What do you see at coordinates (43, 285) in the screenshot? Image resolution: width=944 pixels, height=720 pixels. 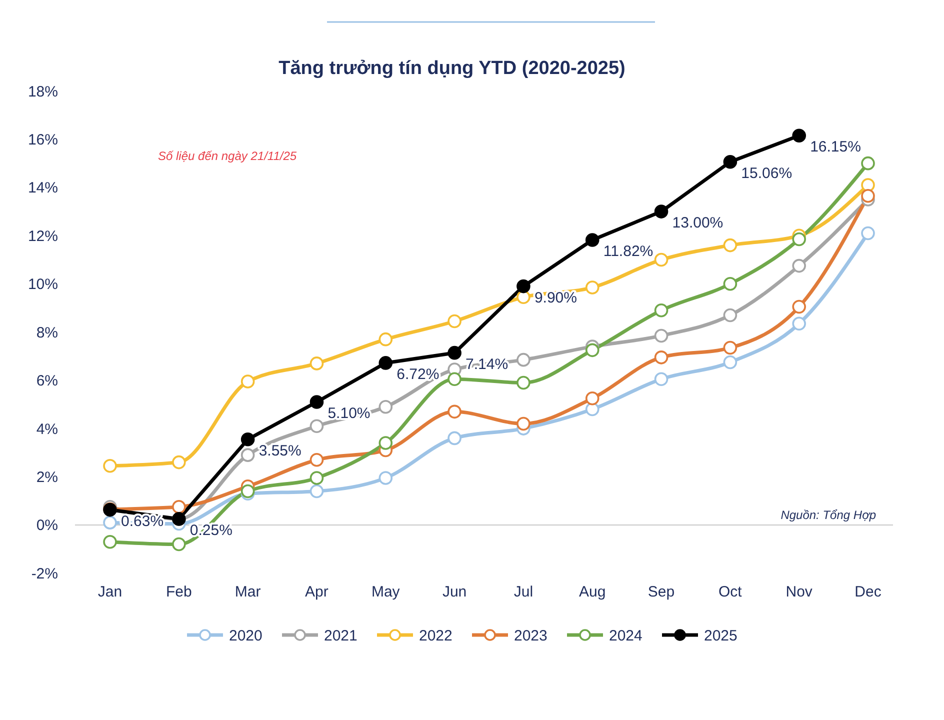 I see `y-tick-label: 10%` at bounding box center [43, 285].